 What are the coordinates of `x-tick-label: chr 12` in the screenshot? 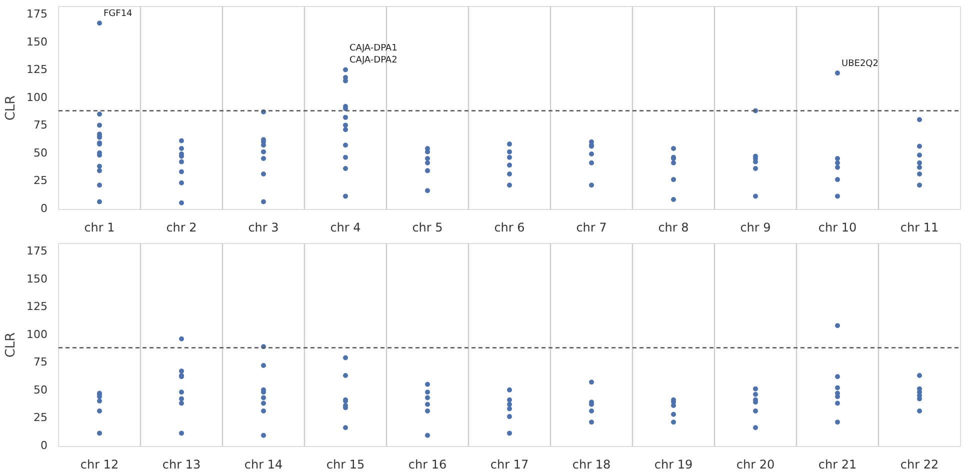 It's located at (99, 465).